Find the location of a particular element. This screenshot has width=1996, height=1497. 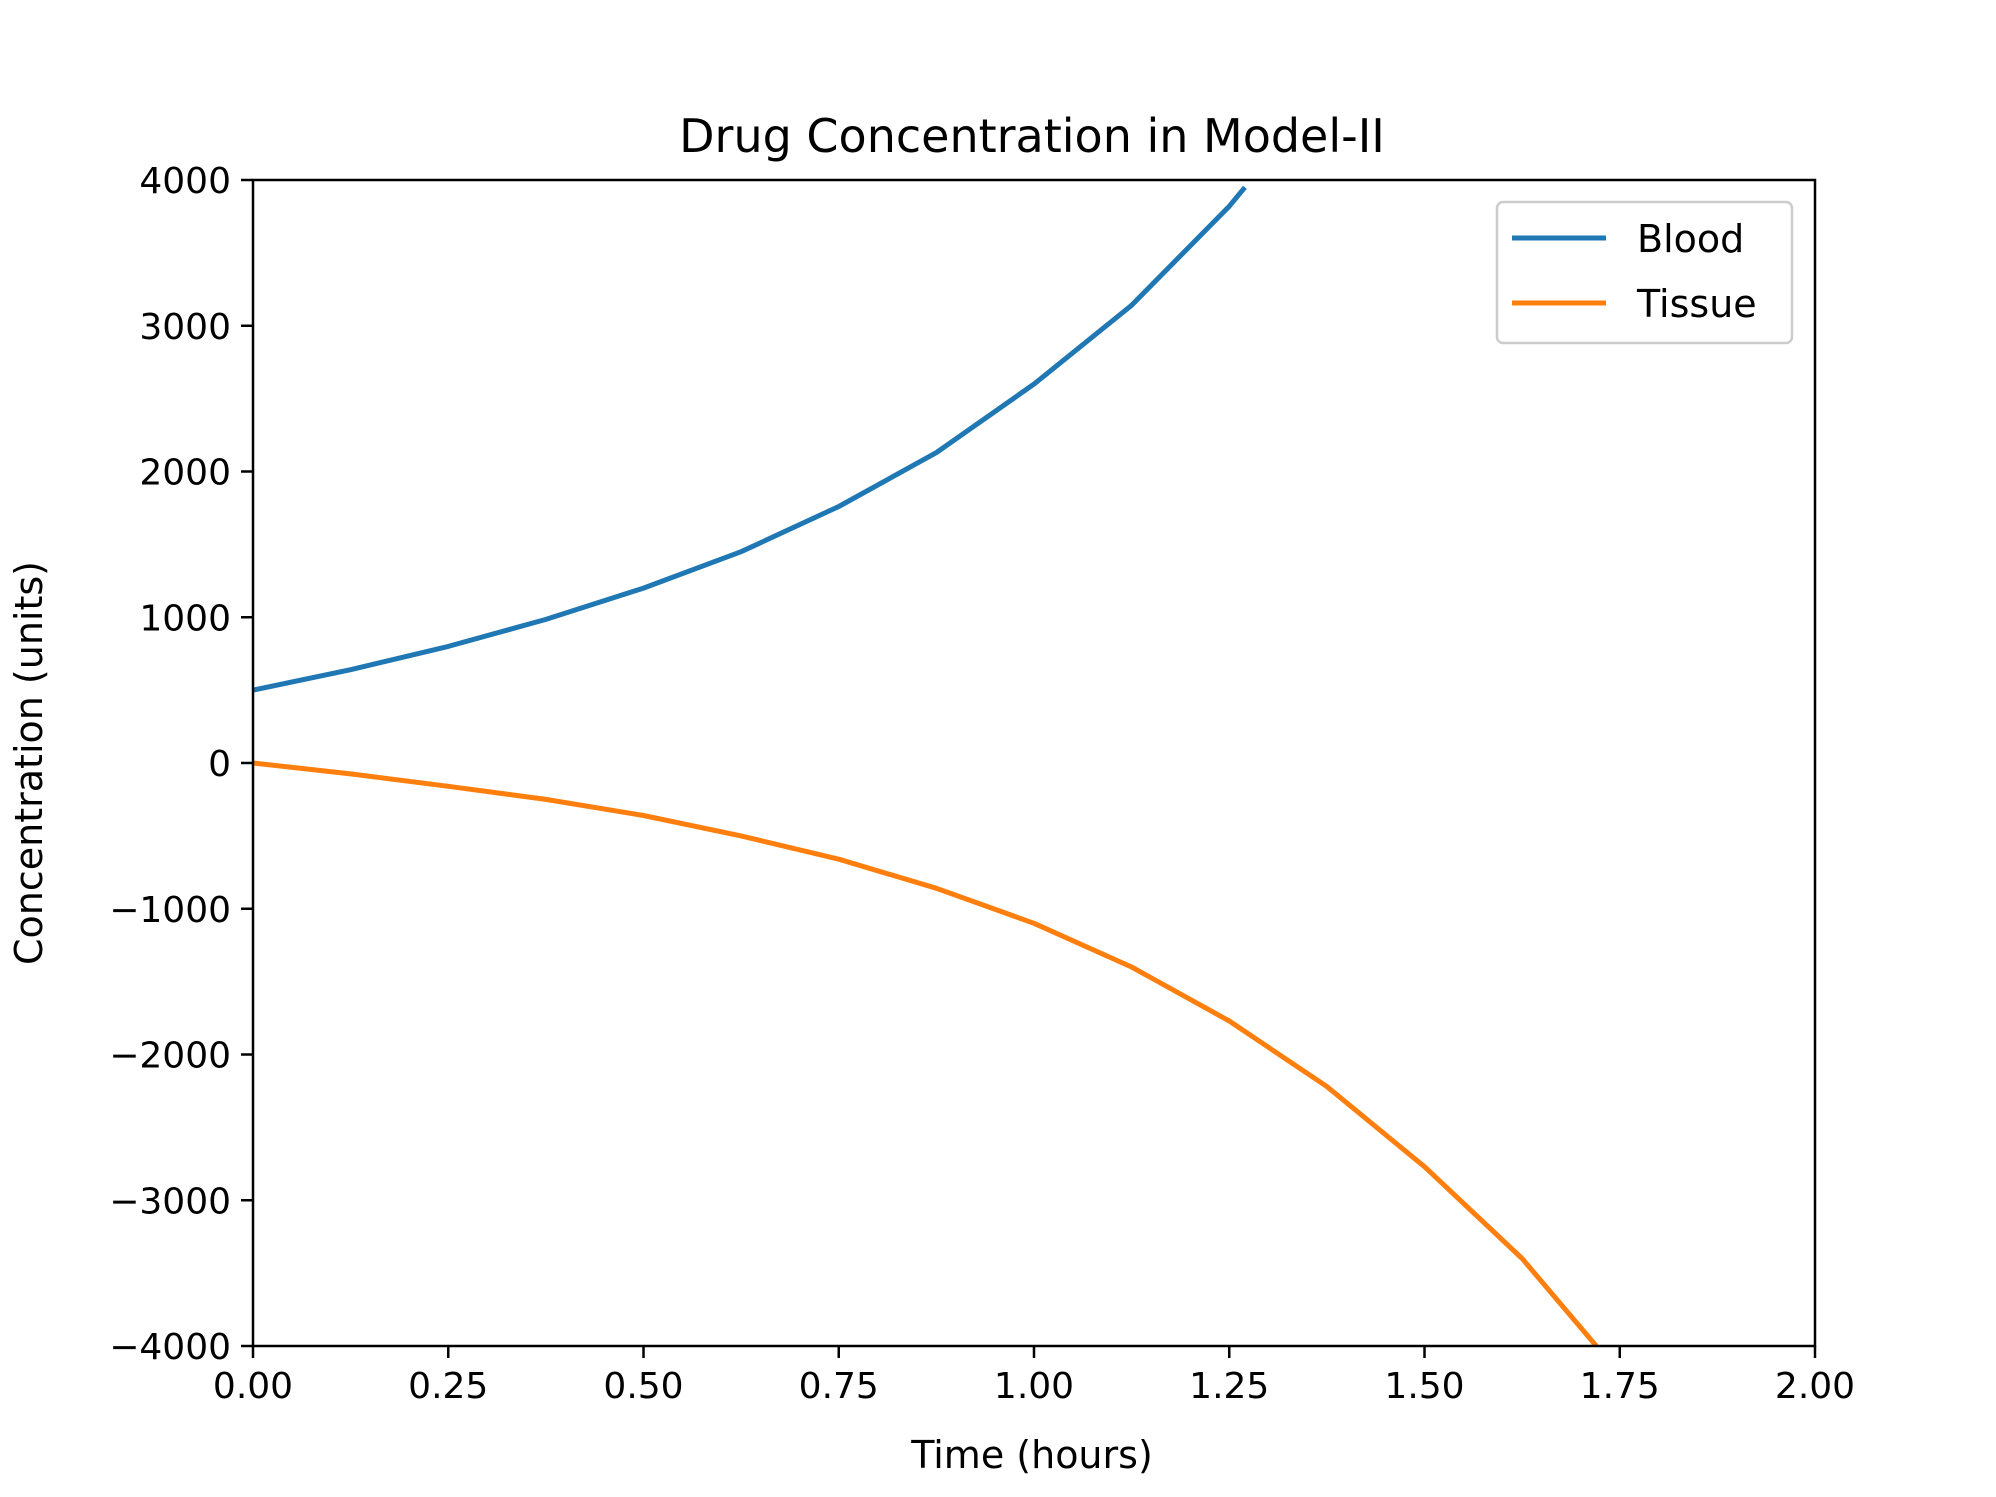

y-tick-label: −1000 is located at coordinates (170, 910).